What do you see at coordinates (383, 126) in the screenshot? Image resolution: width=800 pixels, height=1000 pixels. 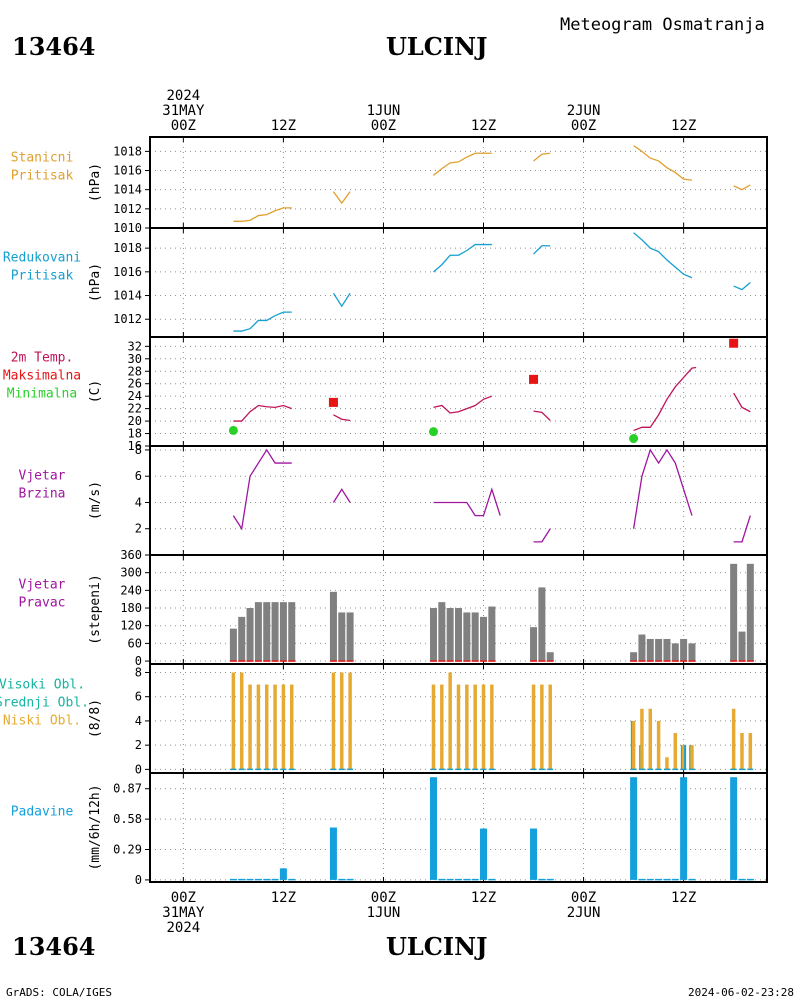 I see `top-time-label: 00Z` at bounding box center [383, 126].